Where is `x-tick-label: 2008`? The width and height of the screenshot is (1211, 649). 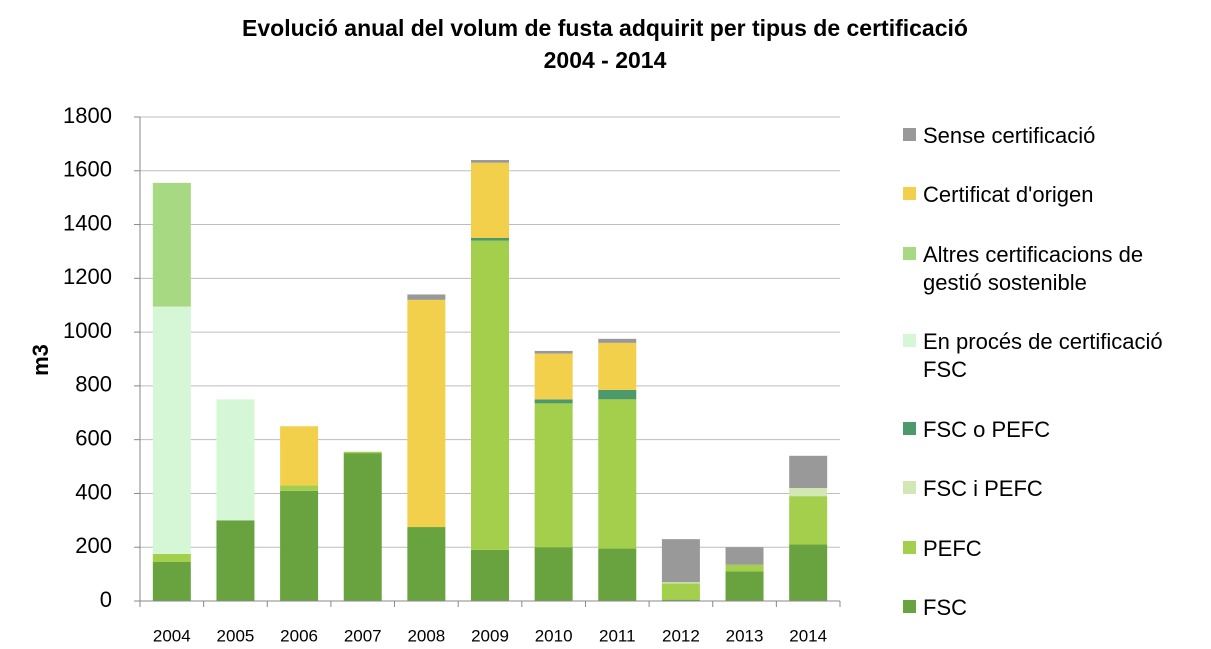
x-tick-label: 2008 is located at coordinates (426, 635).